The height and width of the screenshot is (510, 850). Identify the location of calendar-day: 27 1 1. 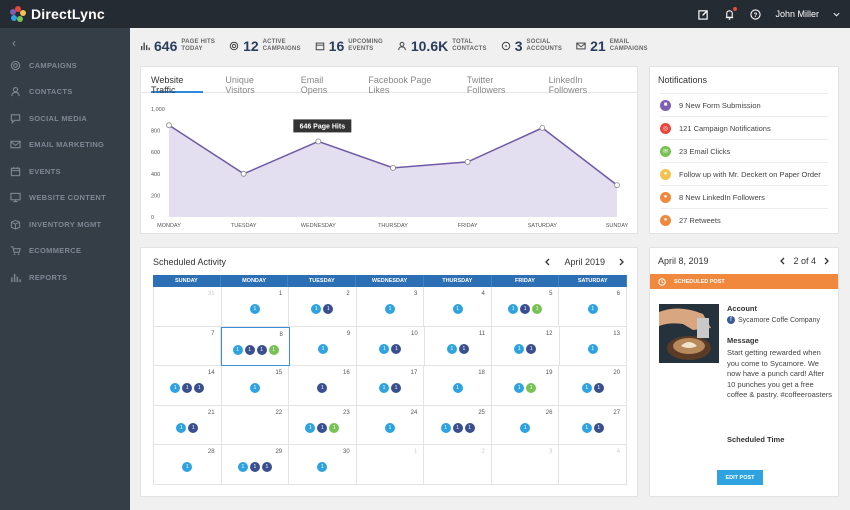
(593, 425).